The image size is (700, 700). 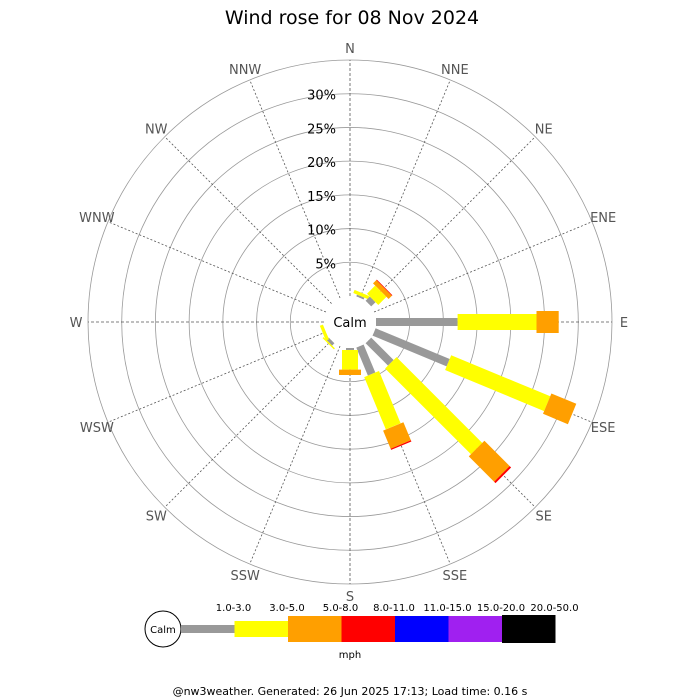 What do you see at coordinates (350, 49) in the screenshot?
I see `direction-label-n: N` at bounding box center [350, 49].